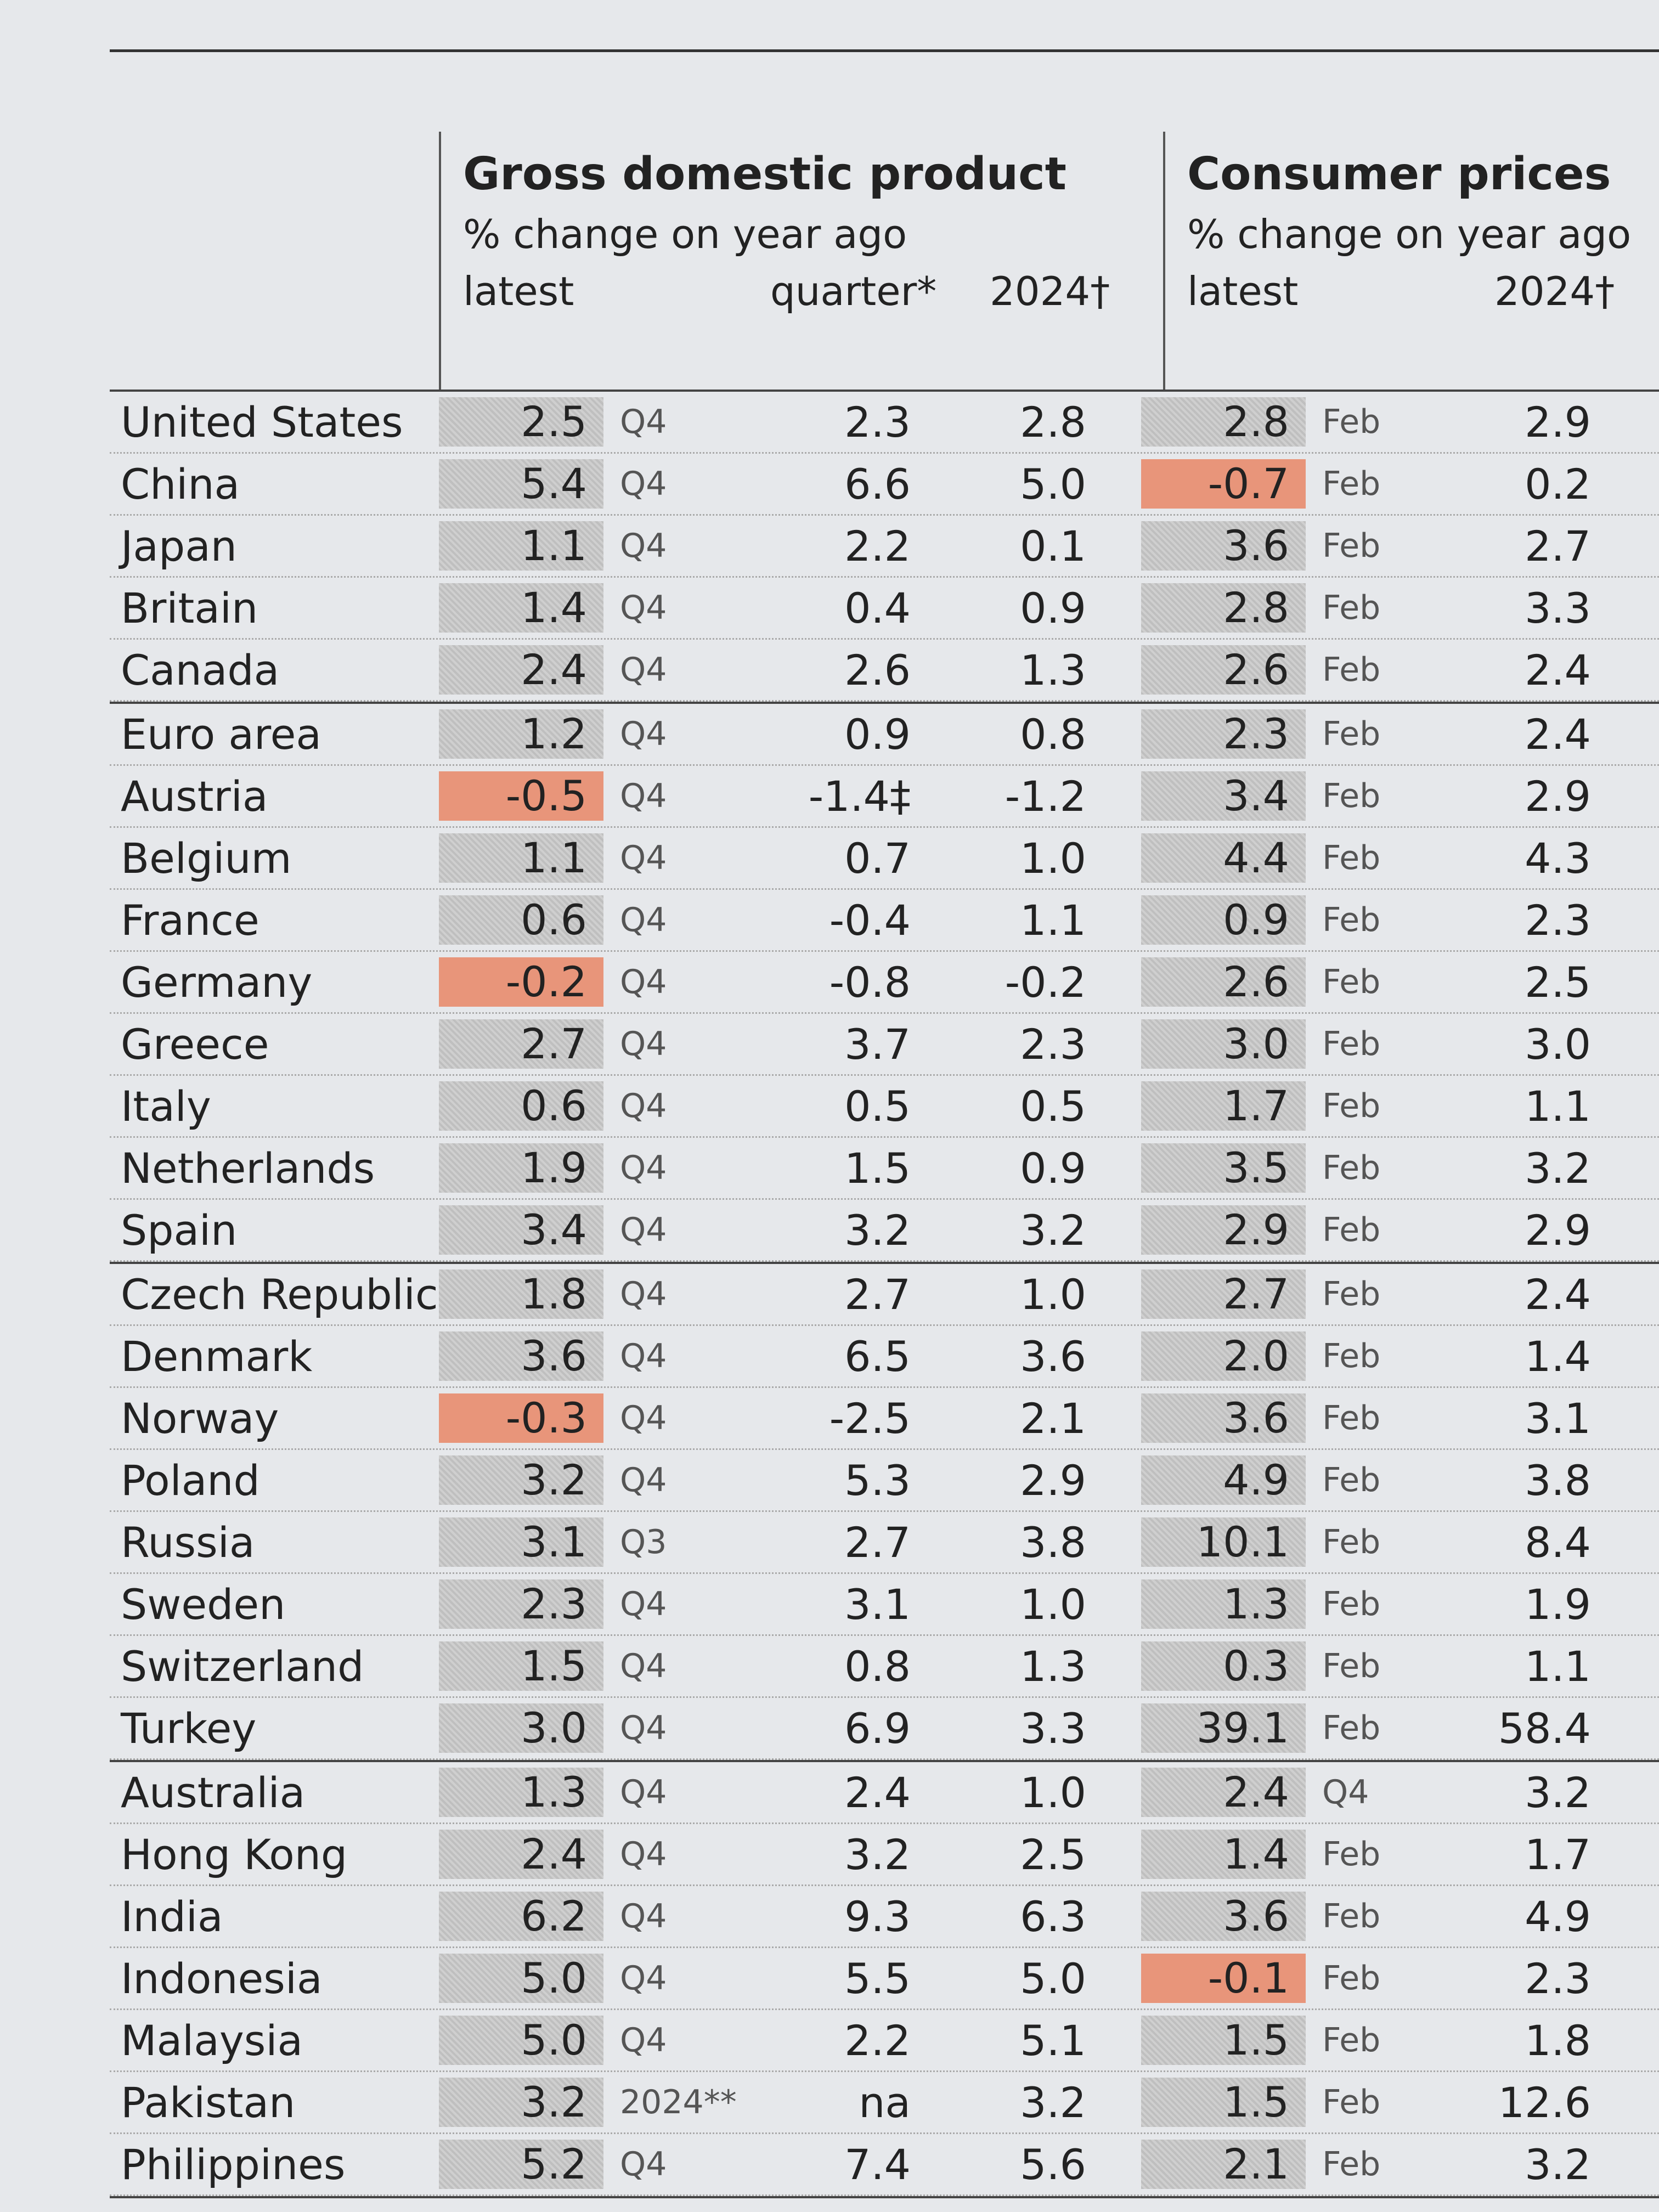  What do you see at coordinates (189, 1728) in the screenshot?
I see `country: Turkey` at bounding box center [189, 1728].